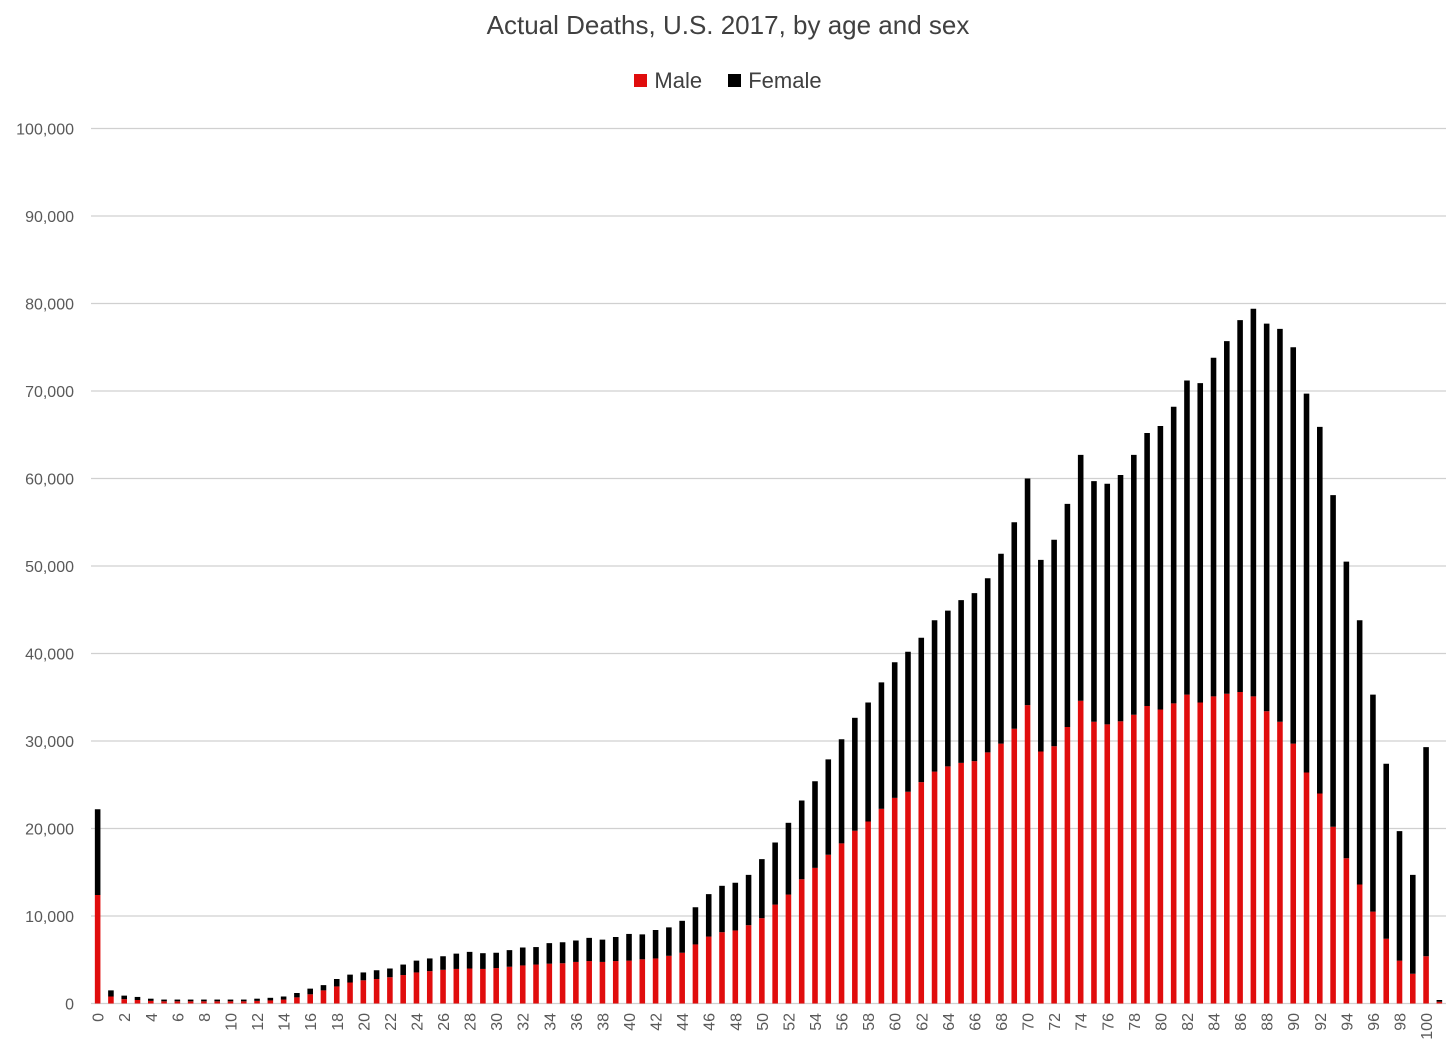 The height and width of the screenshot is (1058, 1456). What do you see at coordinates (1161, 1022) in the screenshot?
I see `x-tick-label: 80` at bounding box center [1161, 1022].